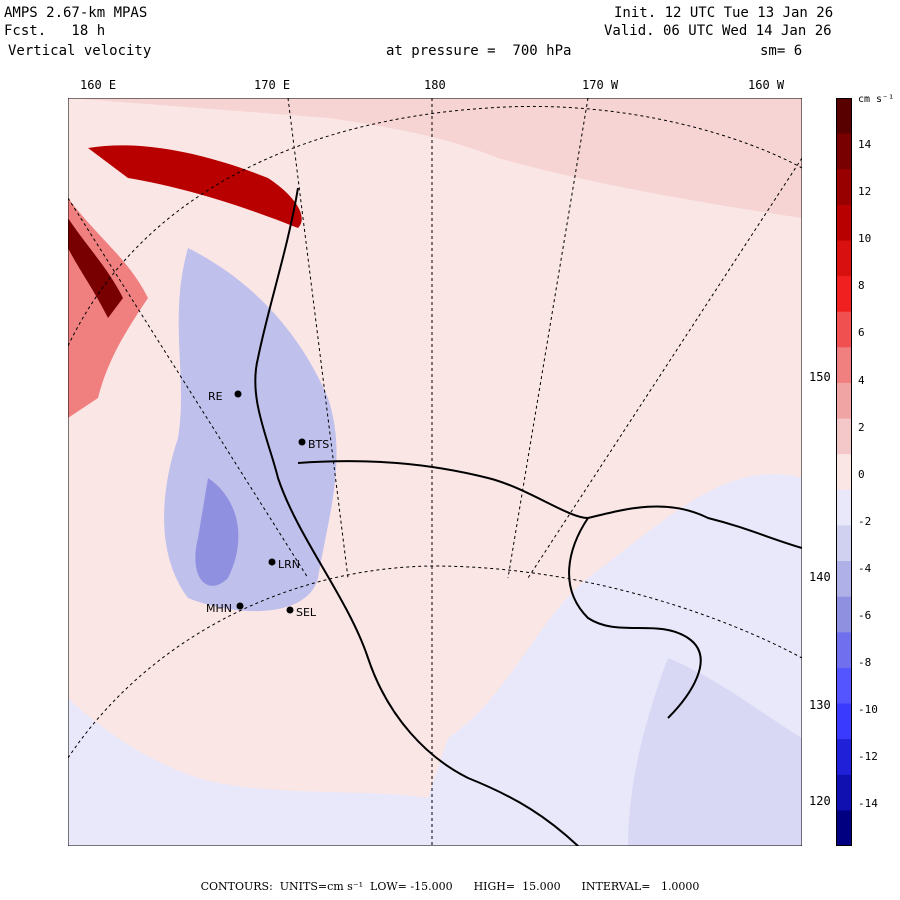 The image size is (900, 900). Describe the element at coordinates (724, 13) in the screenshot. I see `init-time: Init. 12 UTC Tue 13 Jan 26` at that location.